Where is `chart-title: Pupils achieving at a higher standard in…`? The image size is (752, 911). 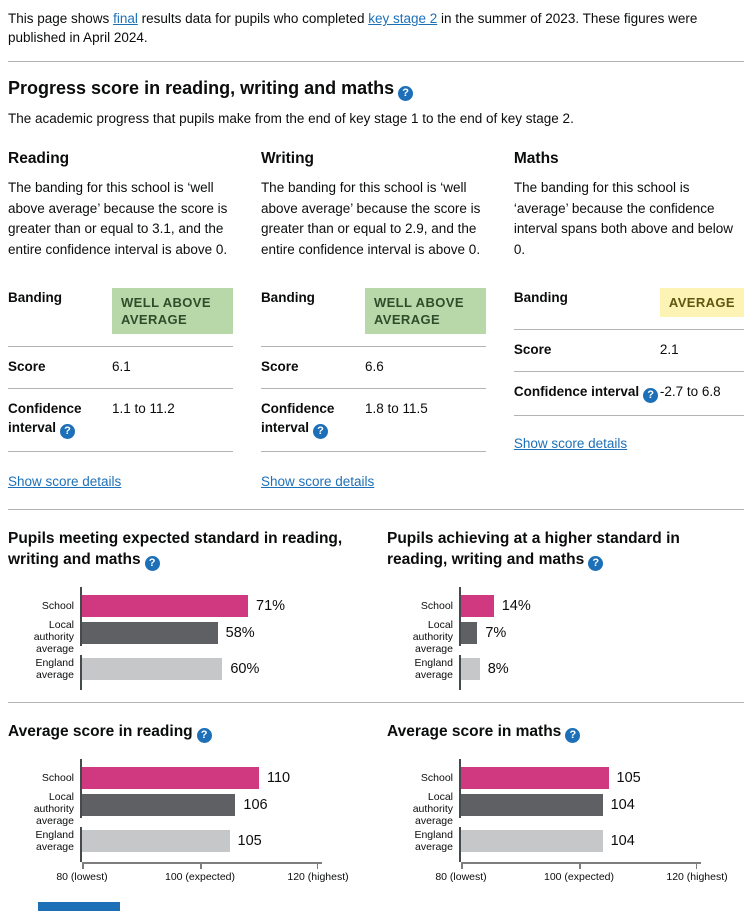
chart-title: Pupils achieving at a higher standard in… is located at coordinates (563, 549).